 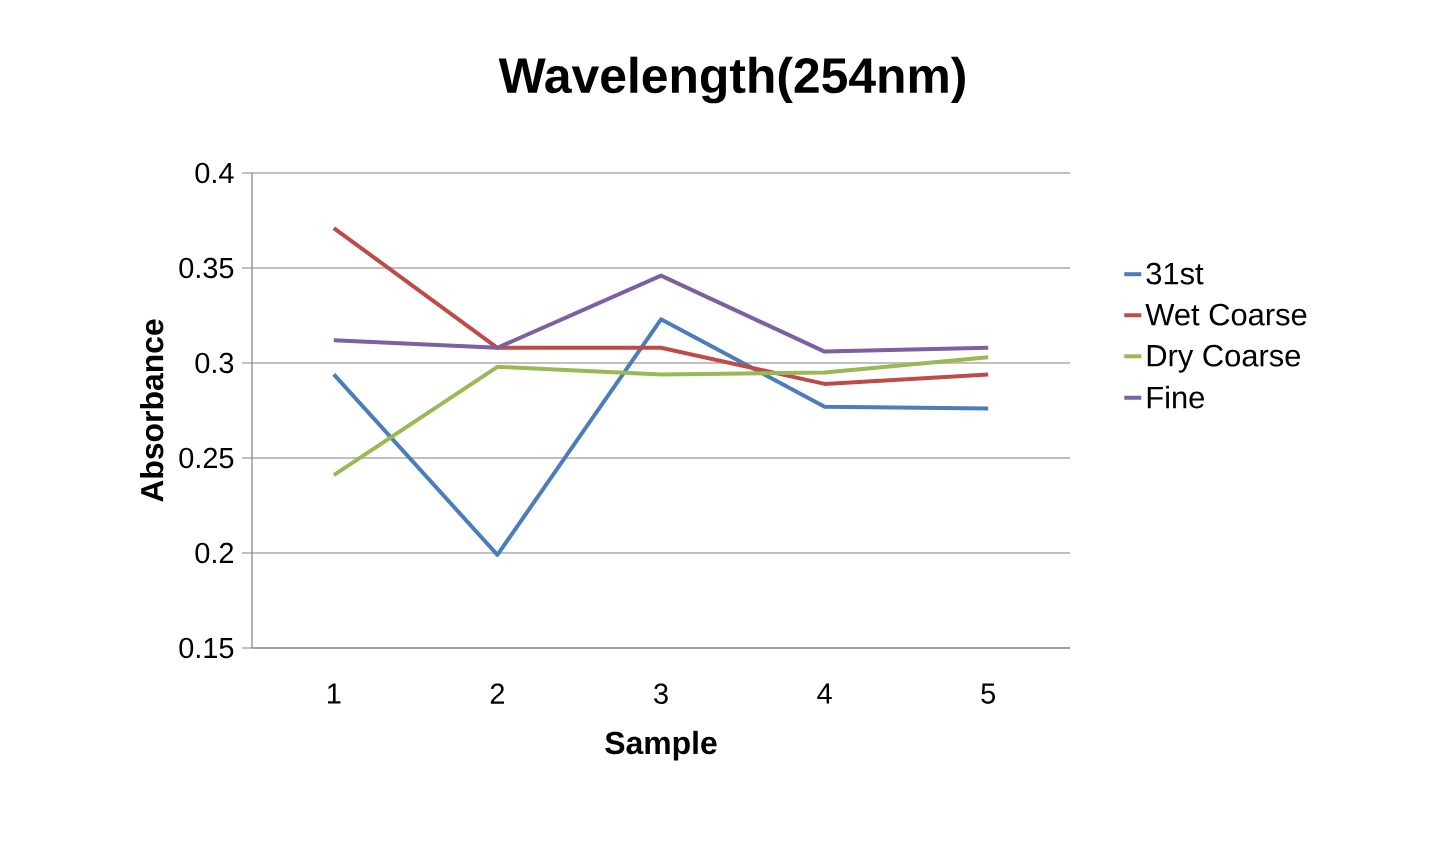 What do you see at coordinates (214, 173) in the screenshot?
I see `y-tick-label: 0.4` at bounding box center [214, 173].